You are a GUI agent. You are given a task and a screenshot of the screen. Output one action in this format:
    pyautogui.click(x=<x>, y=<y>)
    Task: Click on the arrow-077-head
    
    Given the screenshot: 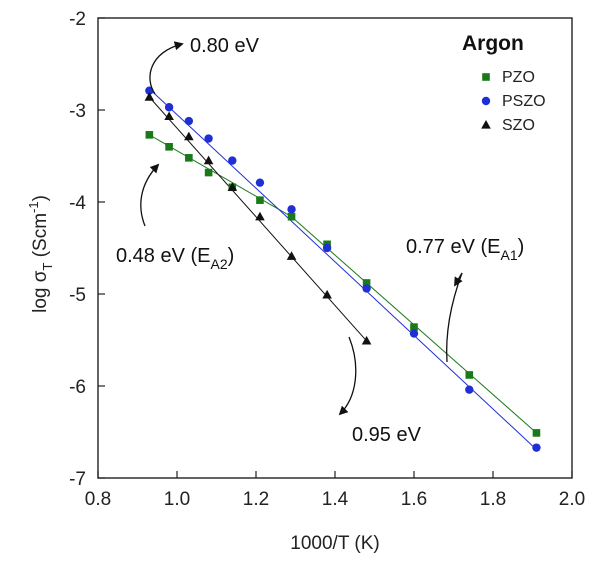 What is the action you would take?
    pyautogui.click(x=458, y=279)
    